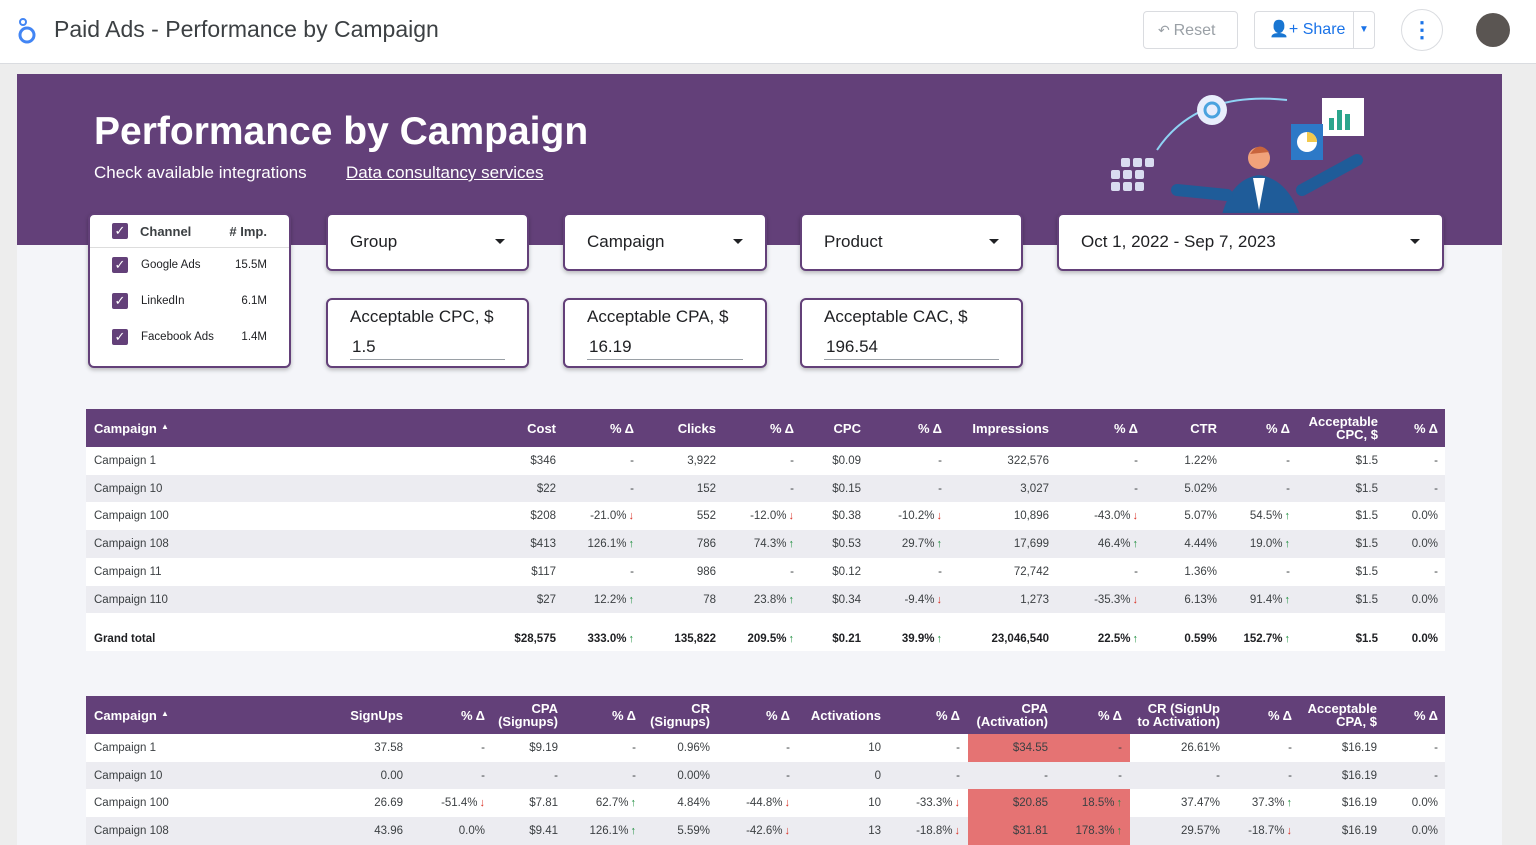 The image size is (1536, 845). Describe the element at coordinates (427, 333) in the screenshot. I see `threshold-input: Acceptable CPC, $ 1.5` at that location.